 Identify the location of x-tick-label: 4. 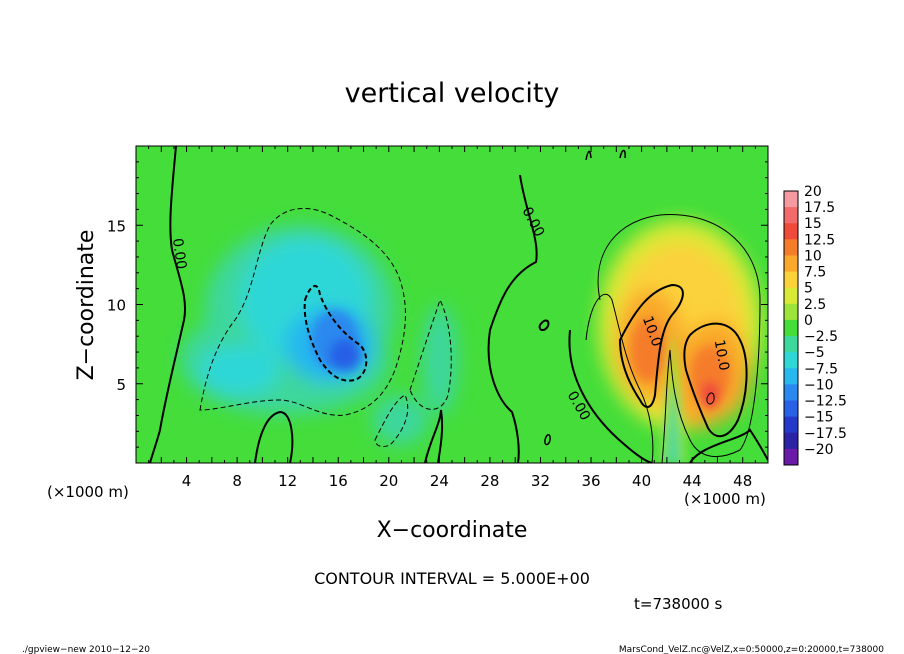
(187, 481).